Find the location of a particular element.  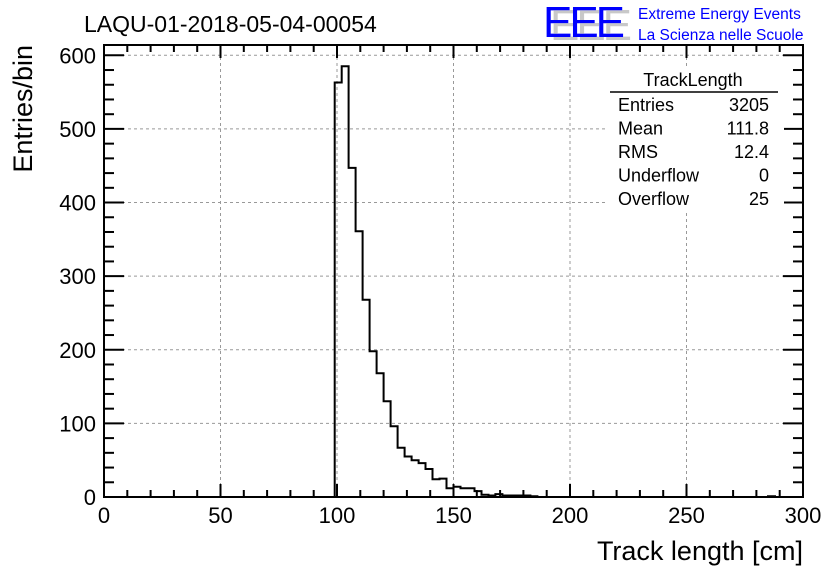

stats-label: Overflow is located at coordinates (654, 199).